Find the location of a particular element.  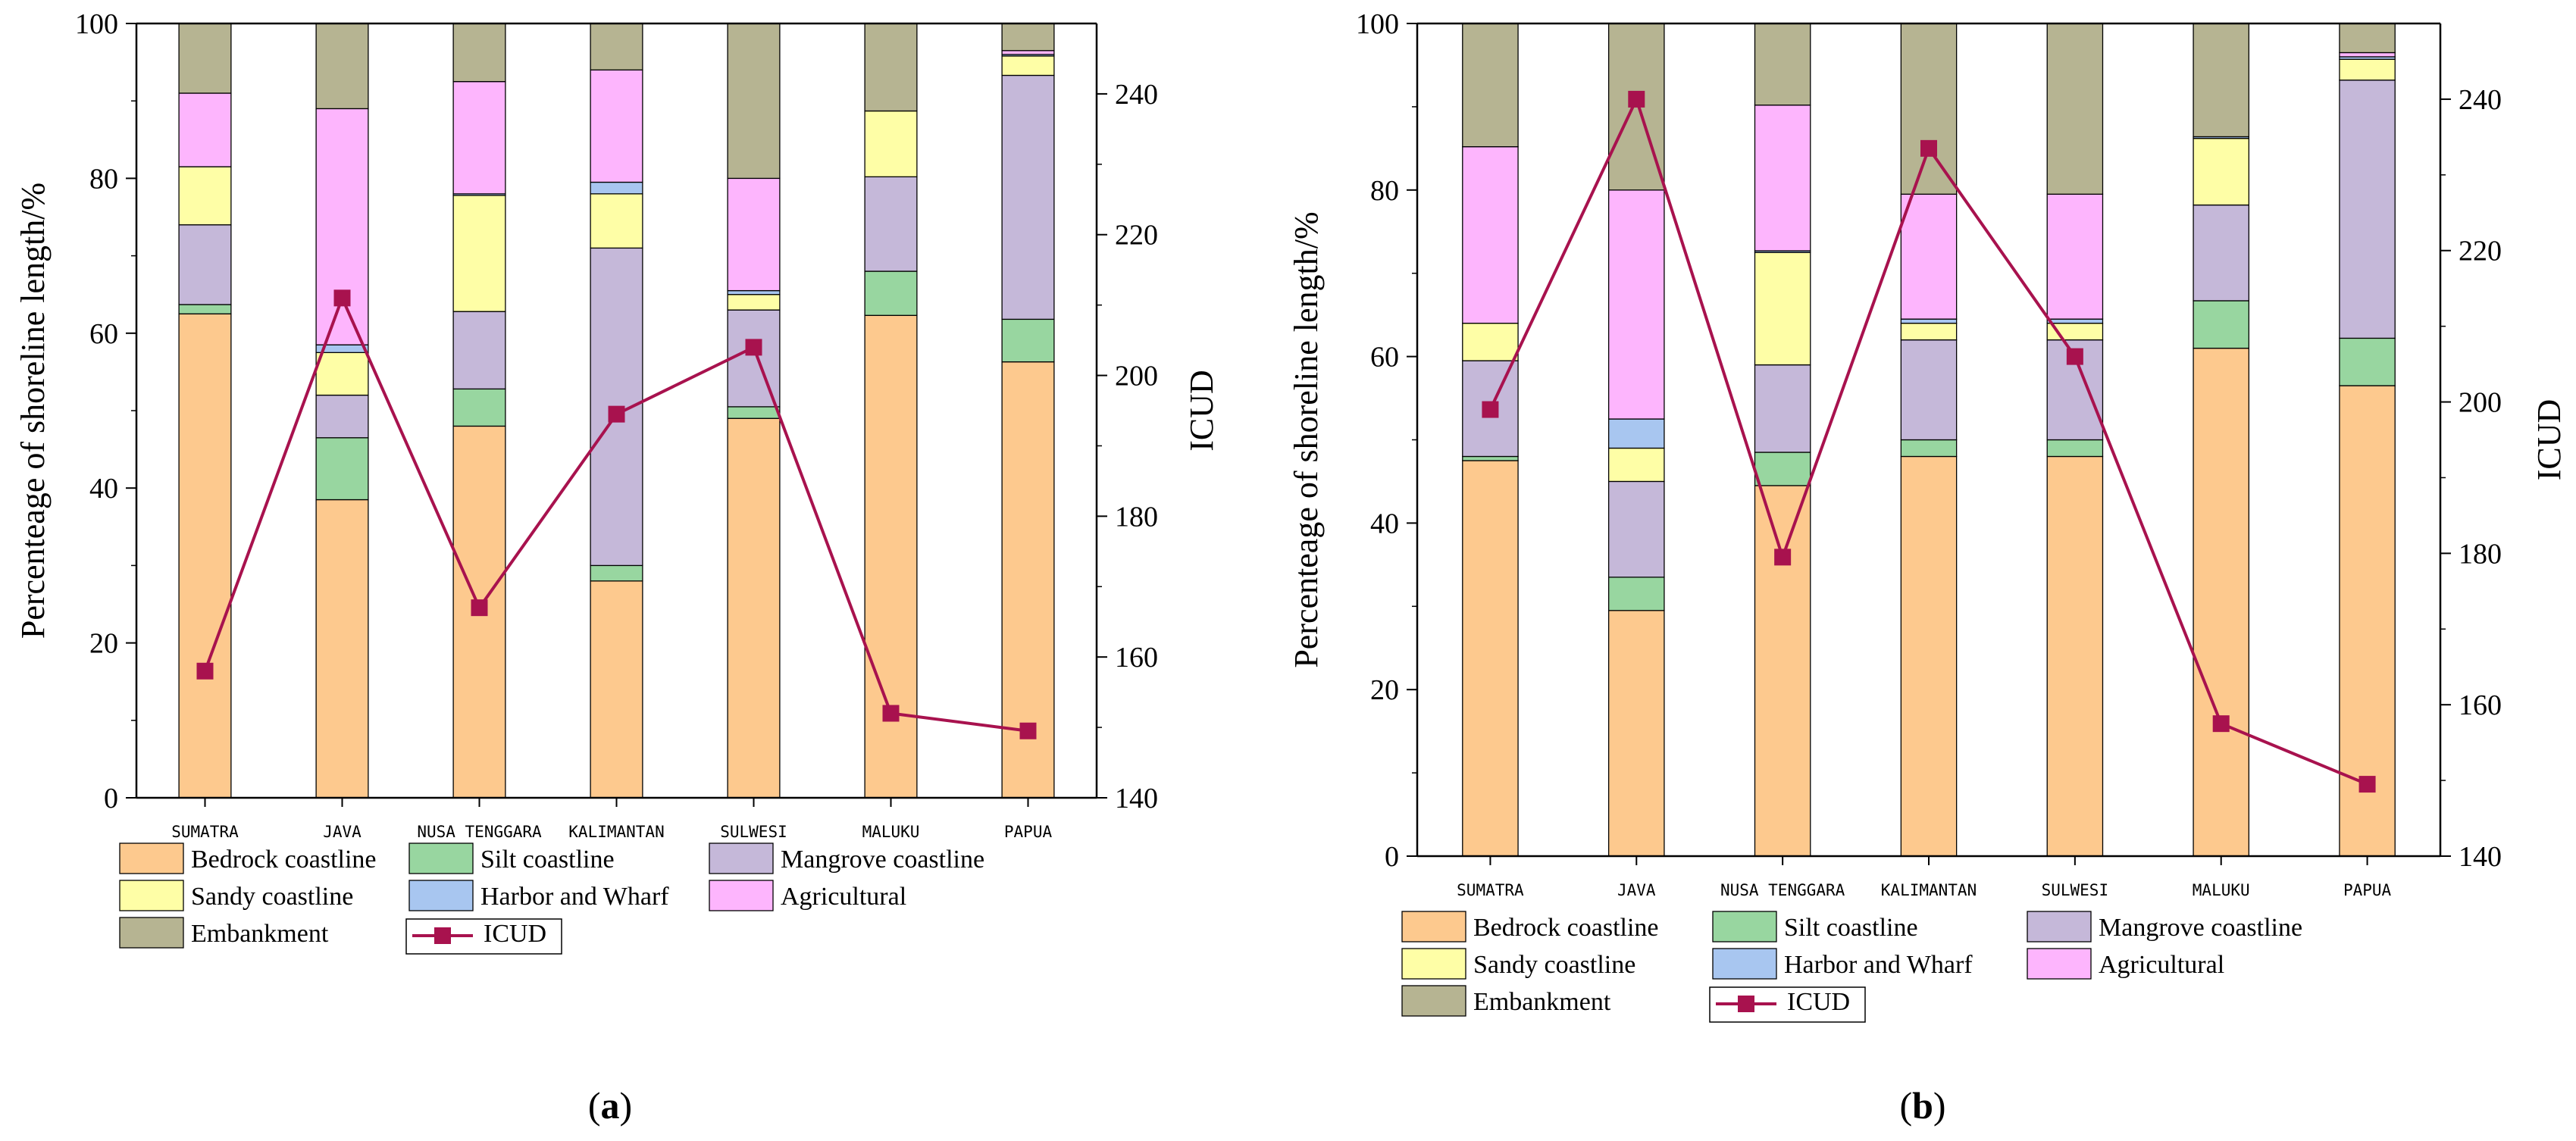

icud-marker-maluku is located at coordinates (891, 713).